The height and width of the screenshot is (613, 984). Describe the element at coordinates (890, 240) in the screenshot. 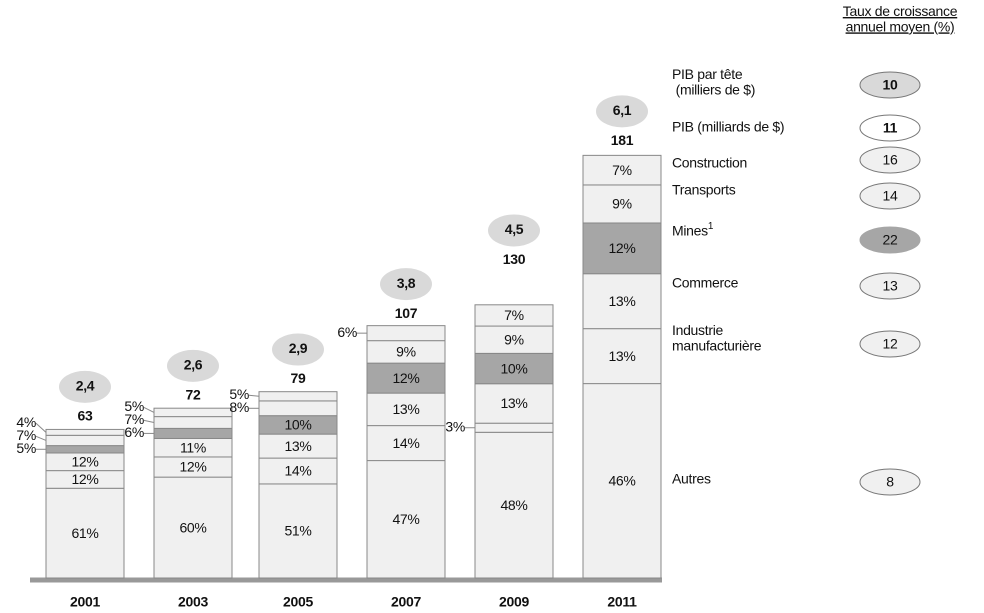

I see `growth-label: 22` at that location.